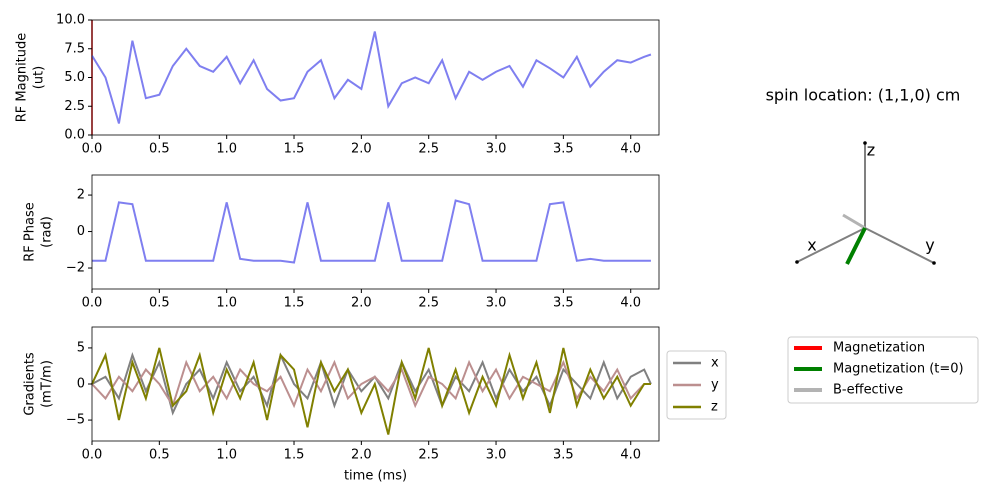 Image resolution: width=1000 pixels, height=500 pixels. Describe the element at coordinates (871, 150) in the screenshot. I see `axis-label: z` at that location.